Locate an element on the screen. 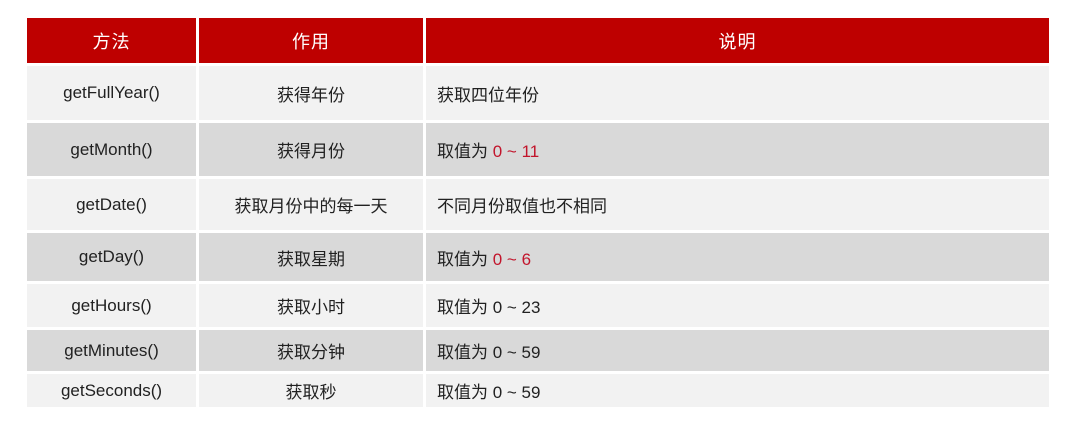 This screenshot has width=1086, height=433. description-cell: 取值为 0 ~ 6 is located at coordinates (737, 257).